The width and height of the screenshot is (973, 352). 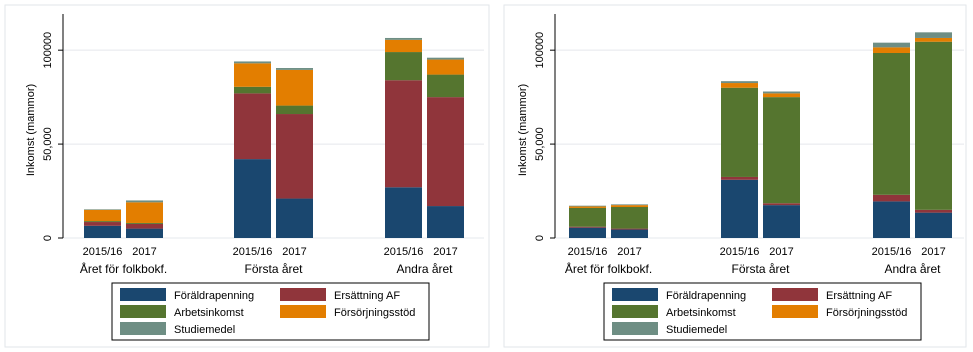 What do you see at coordinates (696, 330) in the screenshot?
I see `legend-label: Studiemedel` at bounding box center [696, 330].